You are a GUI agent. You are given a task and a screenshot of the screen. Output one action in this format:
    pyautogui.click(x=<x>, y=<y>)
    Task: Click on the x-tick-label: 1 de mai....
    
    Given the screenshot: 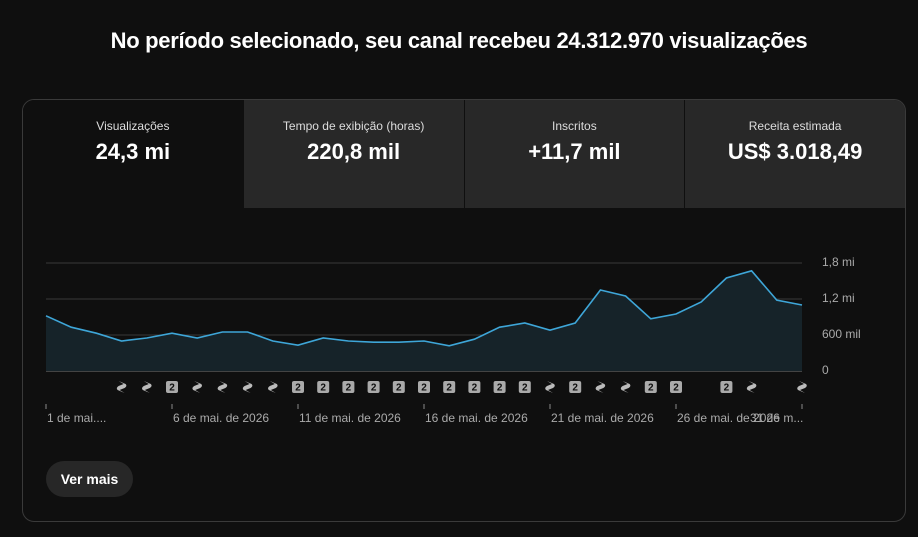 What is the action you would take?
    pyautogui.click(x=76, y=418)
    